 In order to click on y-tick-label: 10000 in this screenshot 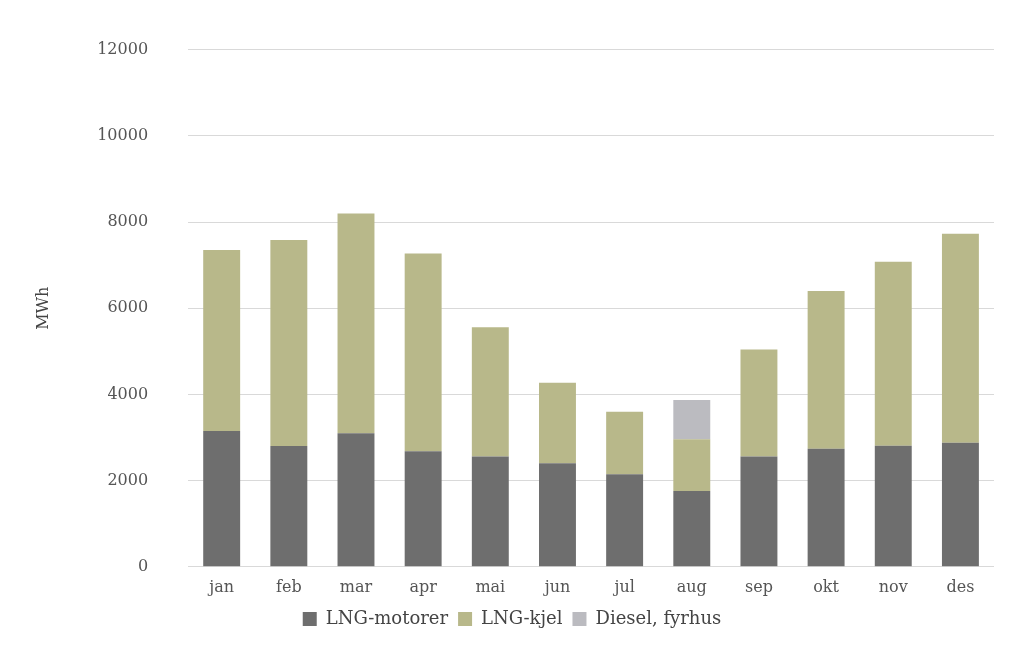, I will do `click(123, 134)`.